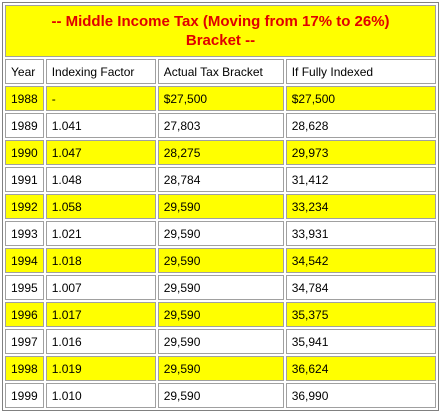 The height and width of the screenshot is (415, 441). Describe the element at coordinates (100, 341) in the screenshot. I see `table-cell: 1.016` at that location.